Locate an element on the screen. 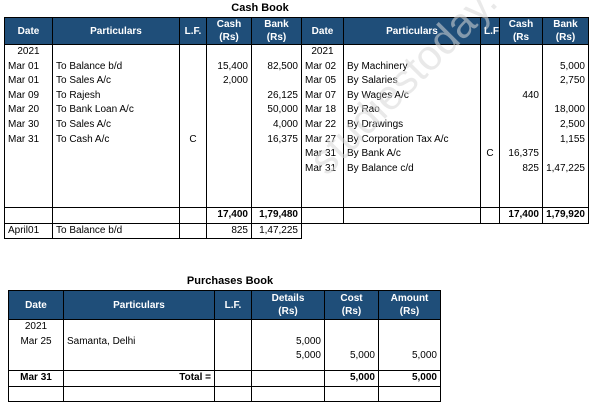 The image size is (597, 408). debit-date-4: Mar 30 is located at coordinates (24, 124).